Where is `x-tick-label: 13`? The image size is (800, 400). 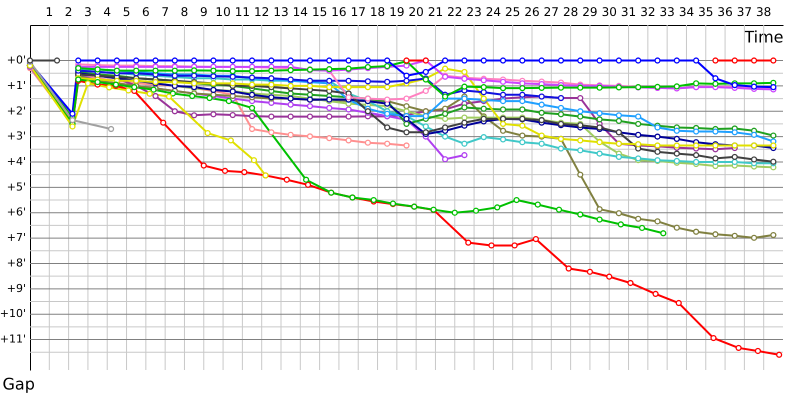
x-tick-label: 13 is located at coordinates (281, 12).